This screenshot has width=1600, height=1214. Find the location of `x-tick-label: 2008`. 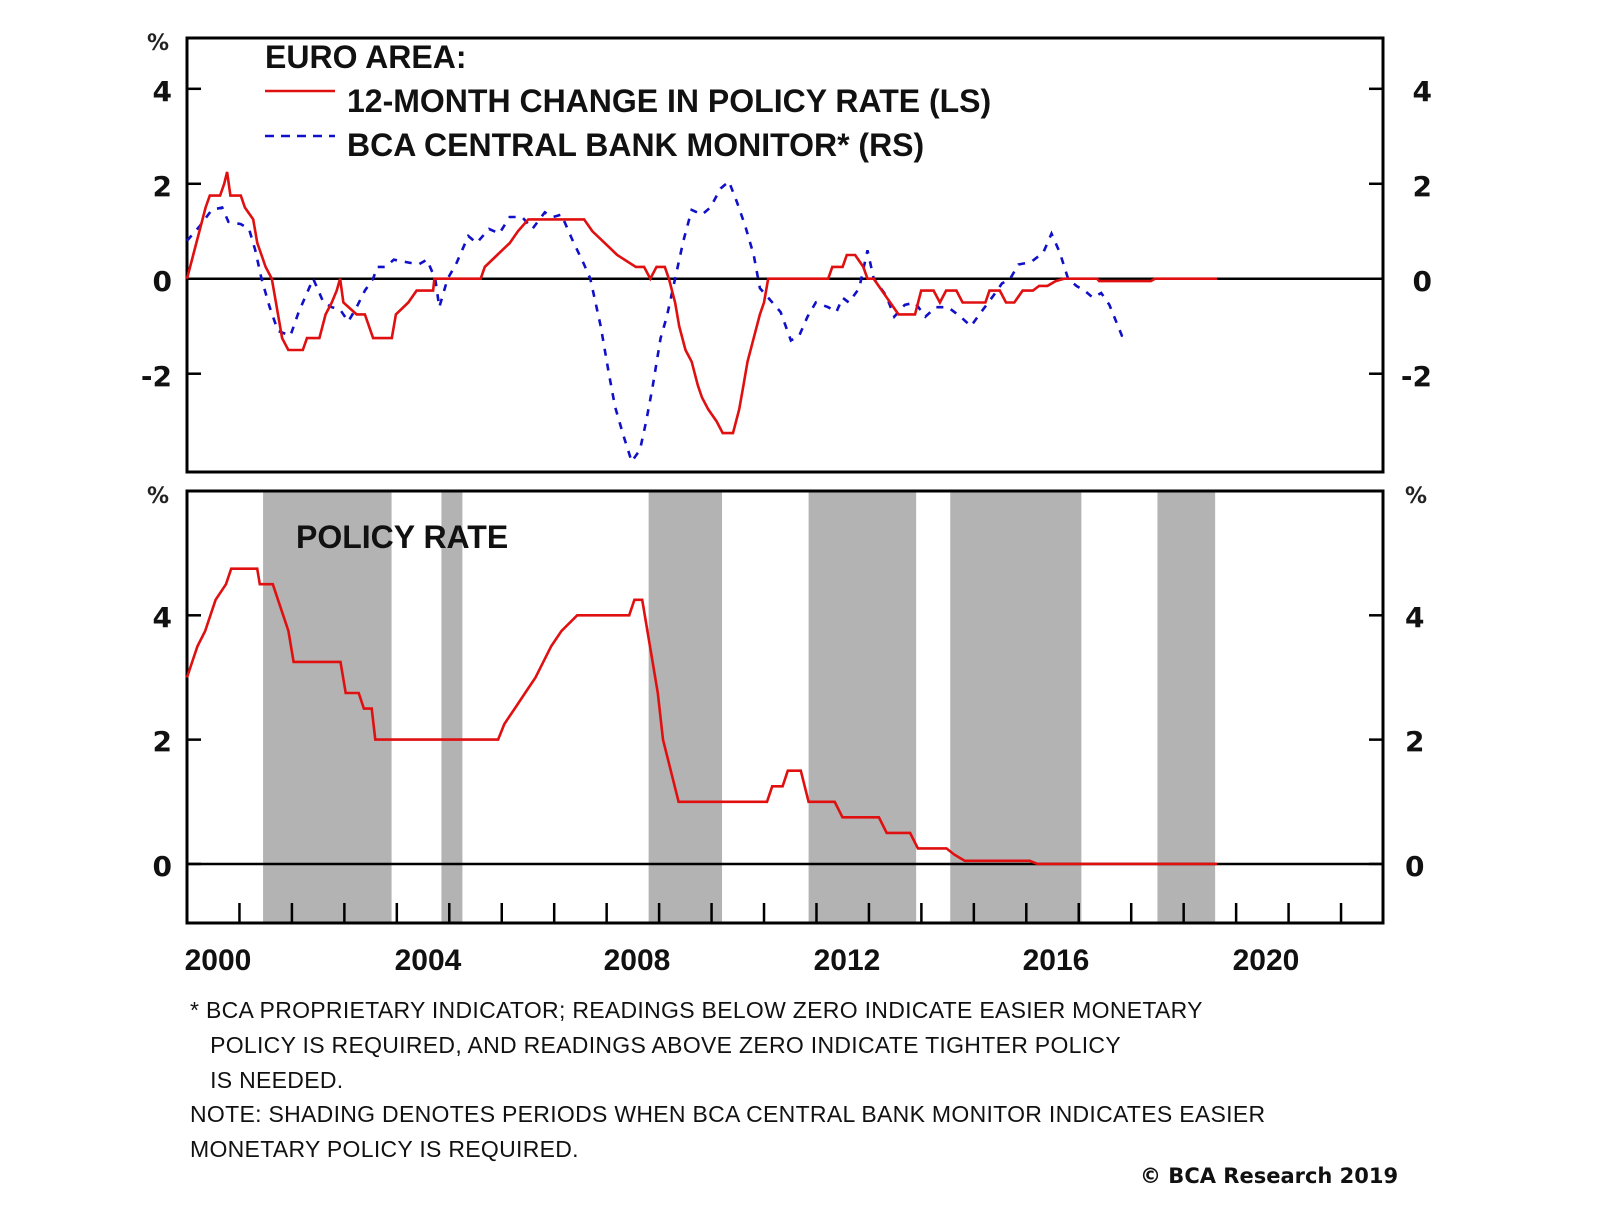

x-tick-label: 2008 is located at coordinates (637, 960).